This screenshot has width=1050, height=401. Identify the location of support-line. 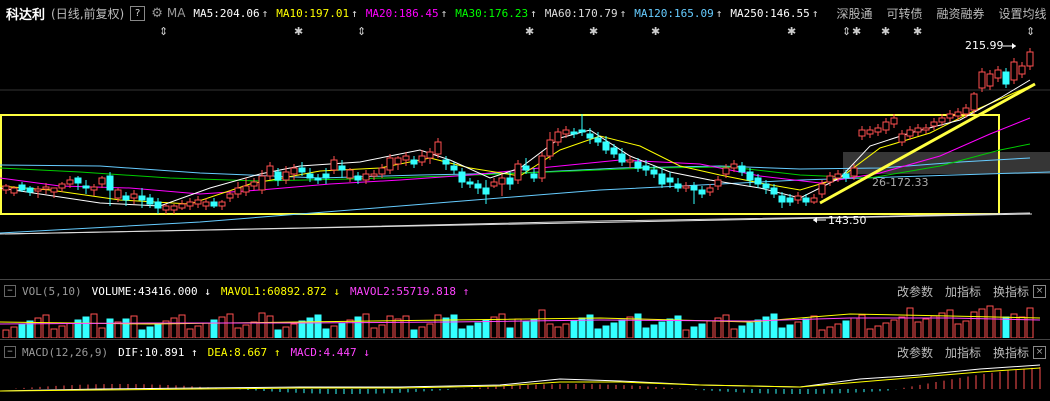
(518, 224).